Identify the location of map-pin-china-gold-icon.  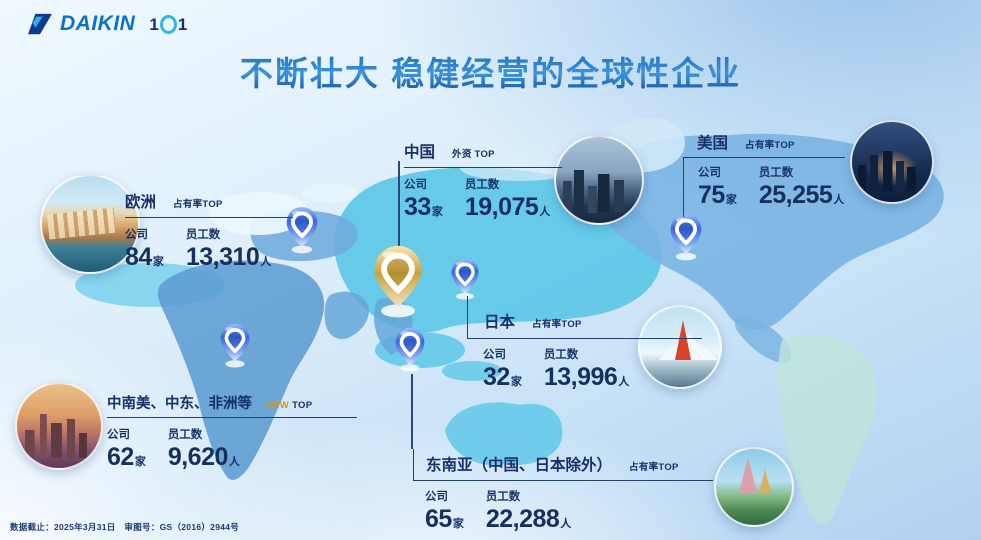
(398, 281).